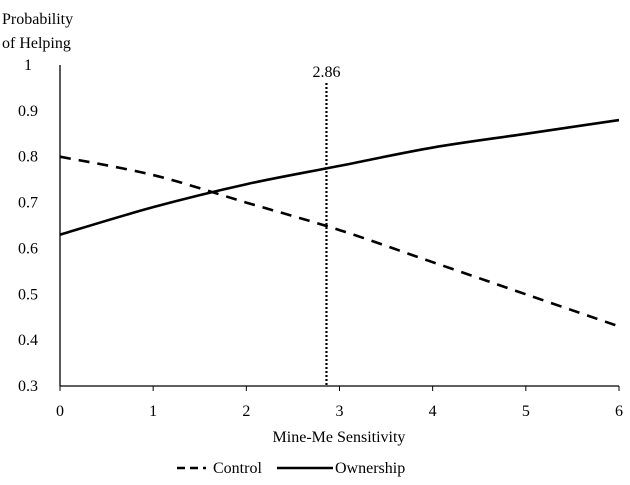  I want to click on y-tick-label: 1, so click(28, 65).